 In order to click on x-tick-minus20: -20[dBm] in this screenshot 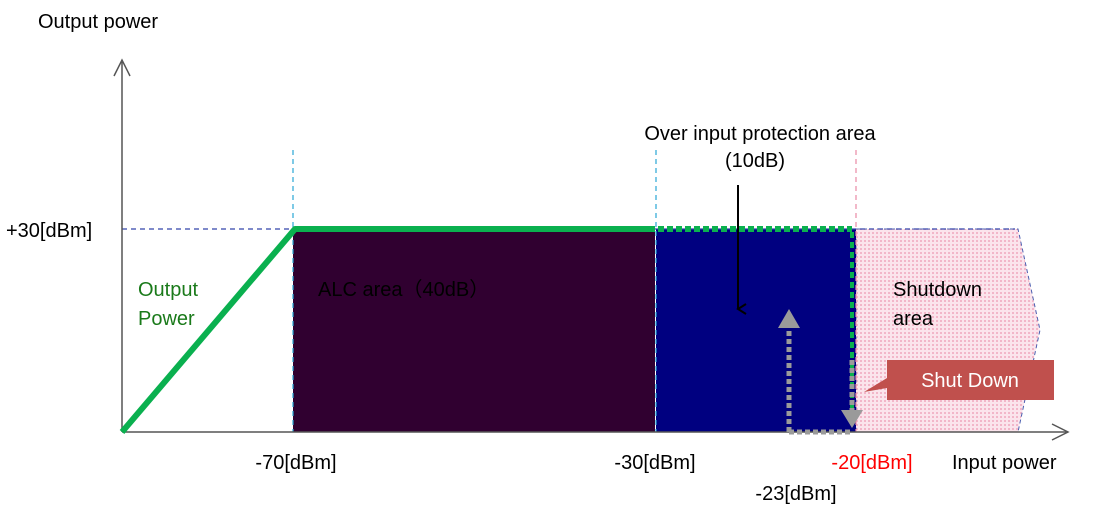, I will do `click(871, 463)`.